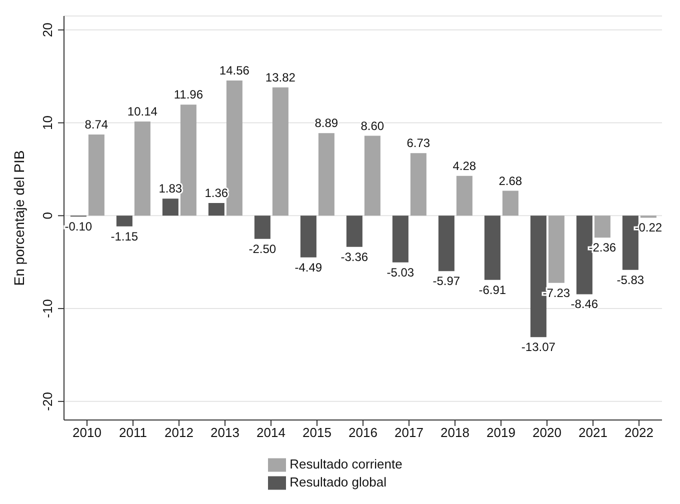 Image resolution: width=680 pixels, height=504 pixels. Describe the element at coordinates (47, 401) in the screenshot. I see `y-tick-label: -20` at that location.